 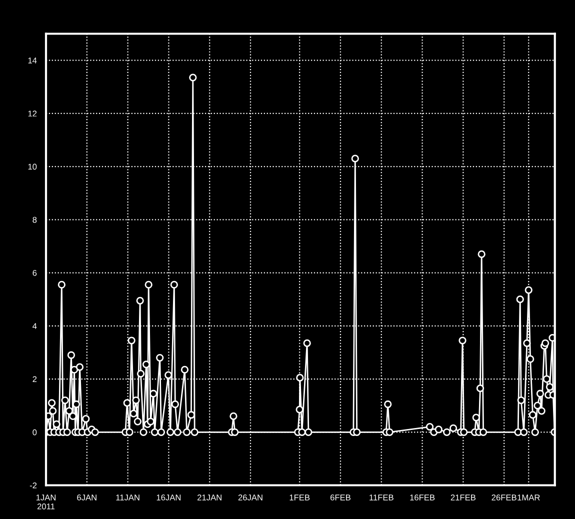 What do you see at coordinates (529, 497) in the screenshot?
I see `x-tick-label: 1MAR` at bounding box center [529, 497].